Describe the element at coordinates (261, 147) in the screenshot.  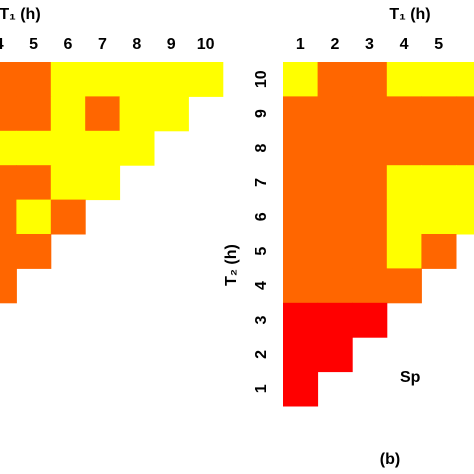
I see `y-tick-label: 8` at that location.